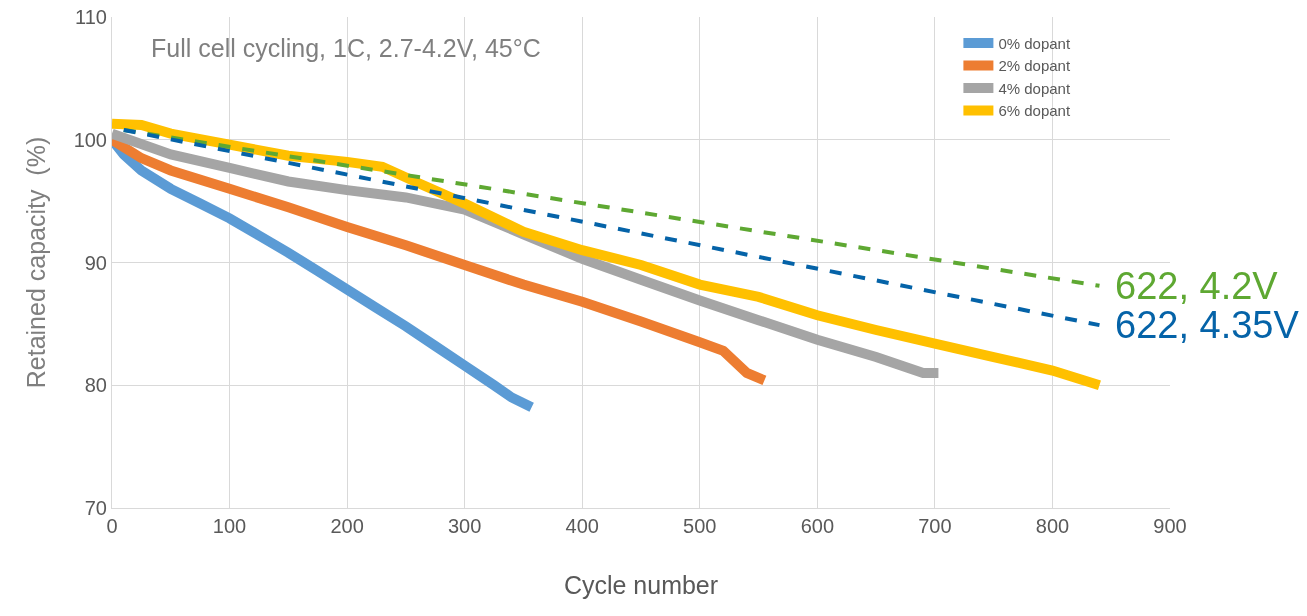 Image resolution: width=1307 pixels, height=616 pixels. What do you see at coordinates (464, 526) in the screenshot?
I see `x-tick-label: 300` at bounding box center [464, 526].